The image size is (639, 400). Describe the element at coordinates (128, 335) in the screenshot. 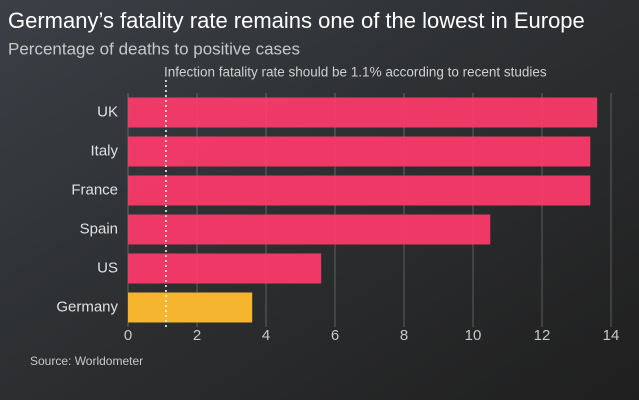

I see `x-tick-label: 0` at that location.